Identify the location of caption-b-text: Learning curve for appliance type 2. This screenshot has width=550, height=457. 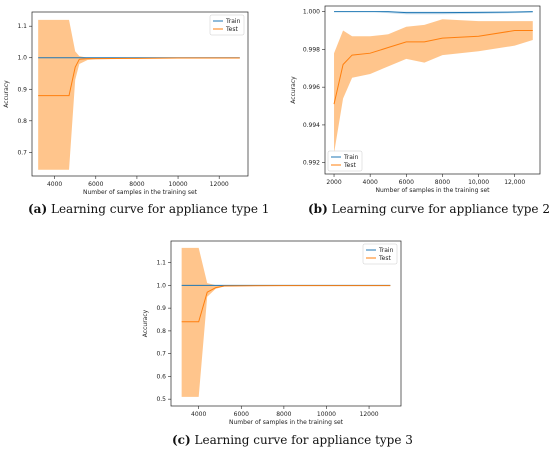
(440, 209).